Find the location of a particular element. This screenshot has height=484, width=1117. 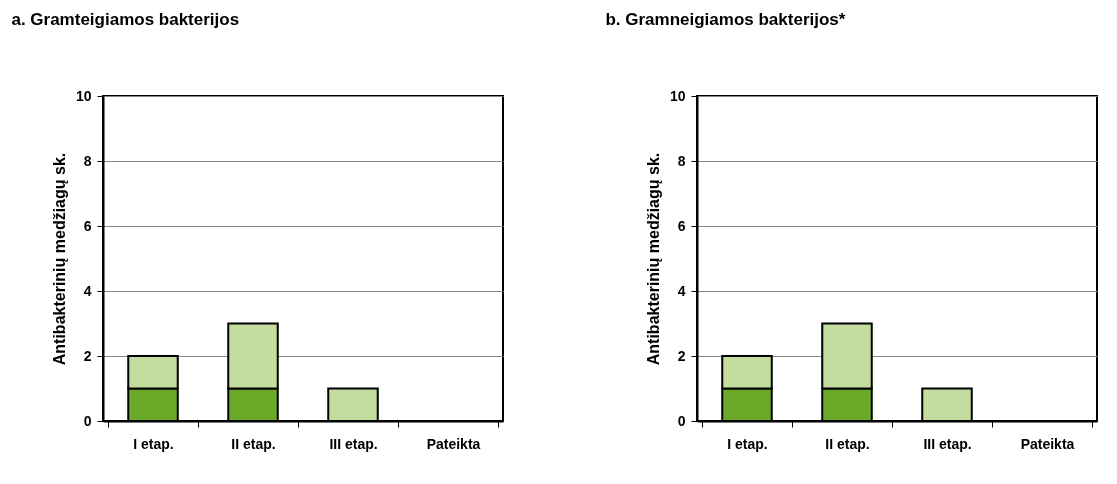

chart-title: b. Gramneigiamos bakterijos* is located at coordinates (725, 19).